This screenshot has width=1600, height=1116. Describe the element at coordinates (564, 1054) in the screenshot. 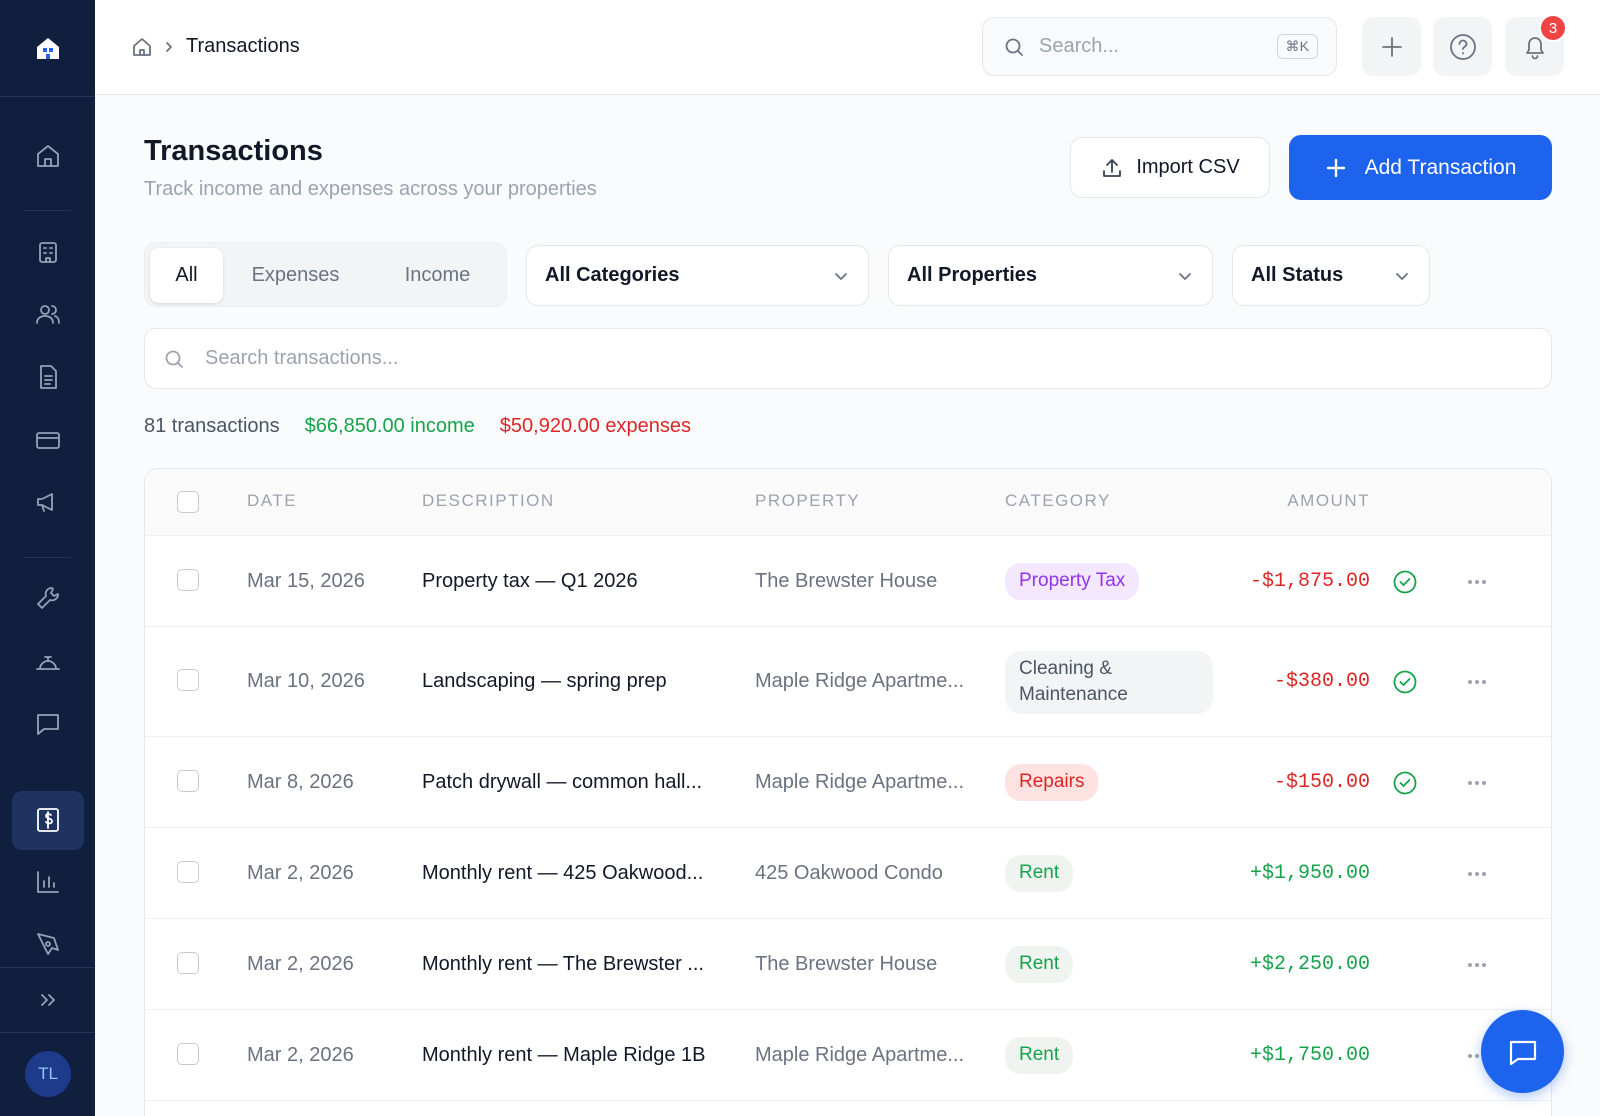

I see `description: Monthly rent — Maple Ridge 1B` at that location.